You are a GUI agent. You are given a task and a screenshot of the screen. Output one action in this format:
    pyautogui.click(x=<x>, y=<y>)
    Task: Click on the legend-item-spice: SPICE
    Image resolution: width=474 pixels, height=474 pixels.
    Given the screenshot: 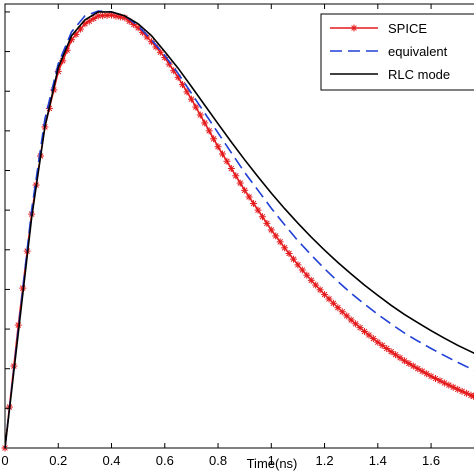 What is the action you would take?
    pyautogui.click(x=378, y=28)
    